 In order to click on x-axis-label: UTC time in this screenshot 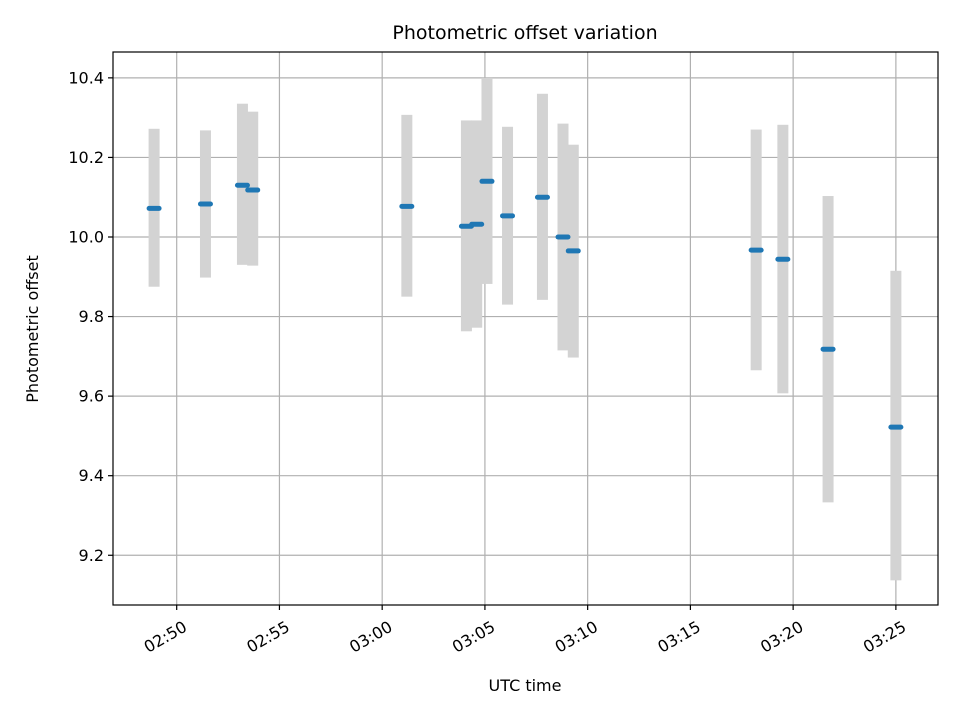, I will do `click(525, 685)`.